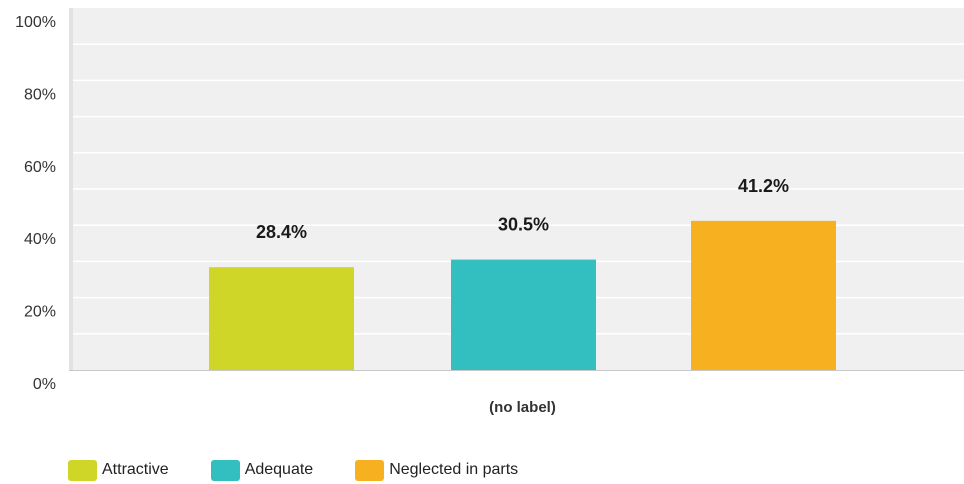  What do you see at coordinates (40, 94) in the screenshot?
I see `y-tick-label: 80%` at bounding box center [40, 94].